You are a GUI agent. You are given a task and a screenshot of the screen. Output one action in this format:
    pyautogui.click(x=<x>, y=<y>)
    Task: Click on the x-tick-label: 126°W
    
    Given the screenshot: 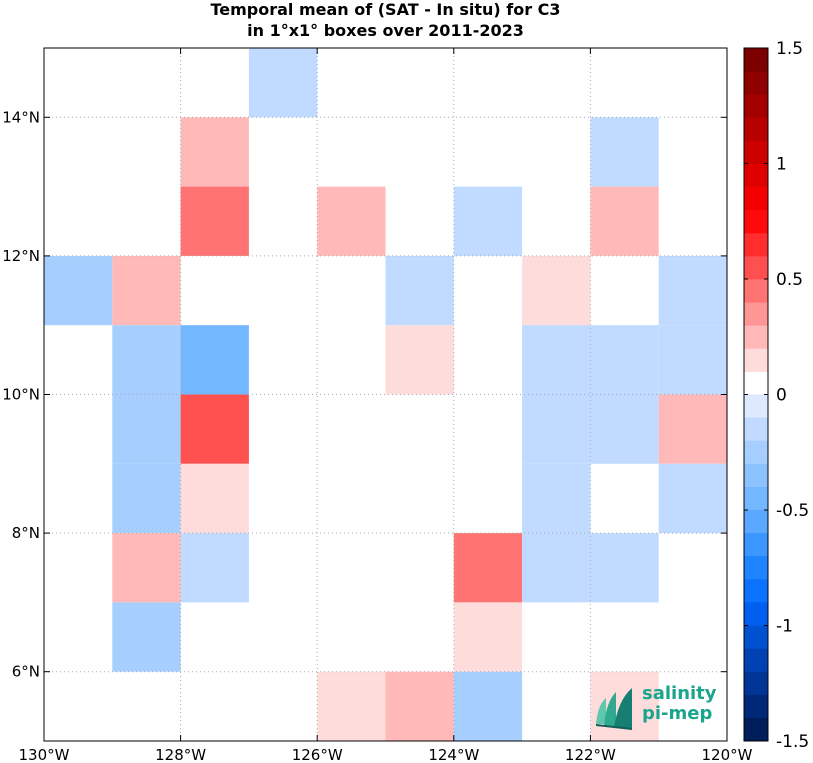 What is the action you would take?
    pyautogui.click(x=317, y=754)
    